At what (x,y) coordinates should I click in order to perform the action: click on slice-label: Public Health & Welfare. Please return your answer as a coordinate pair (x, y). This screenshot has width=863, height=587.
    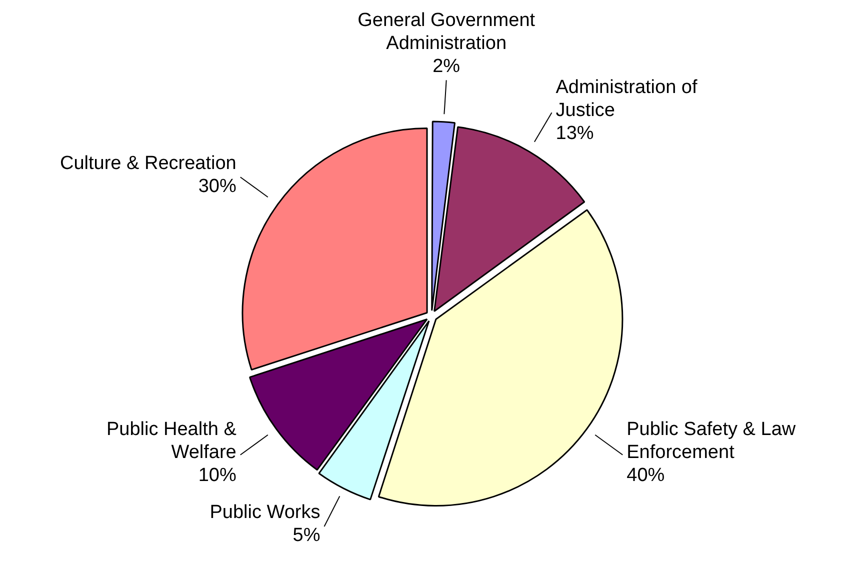
    Looking at the image, I should click on (171, 441).